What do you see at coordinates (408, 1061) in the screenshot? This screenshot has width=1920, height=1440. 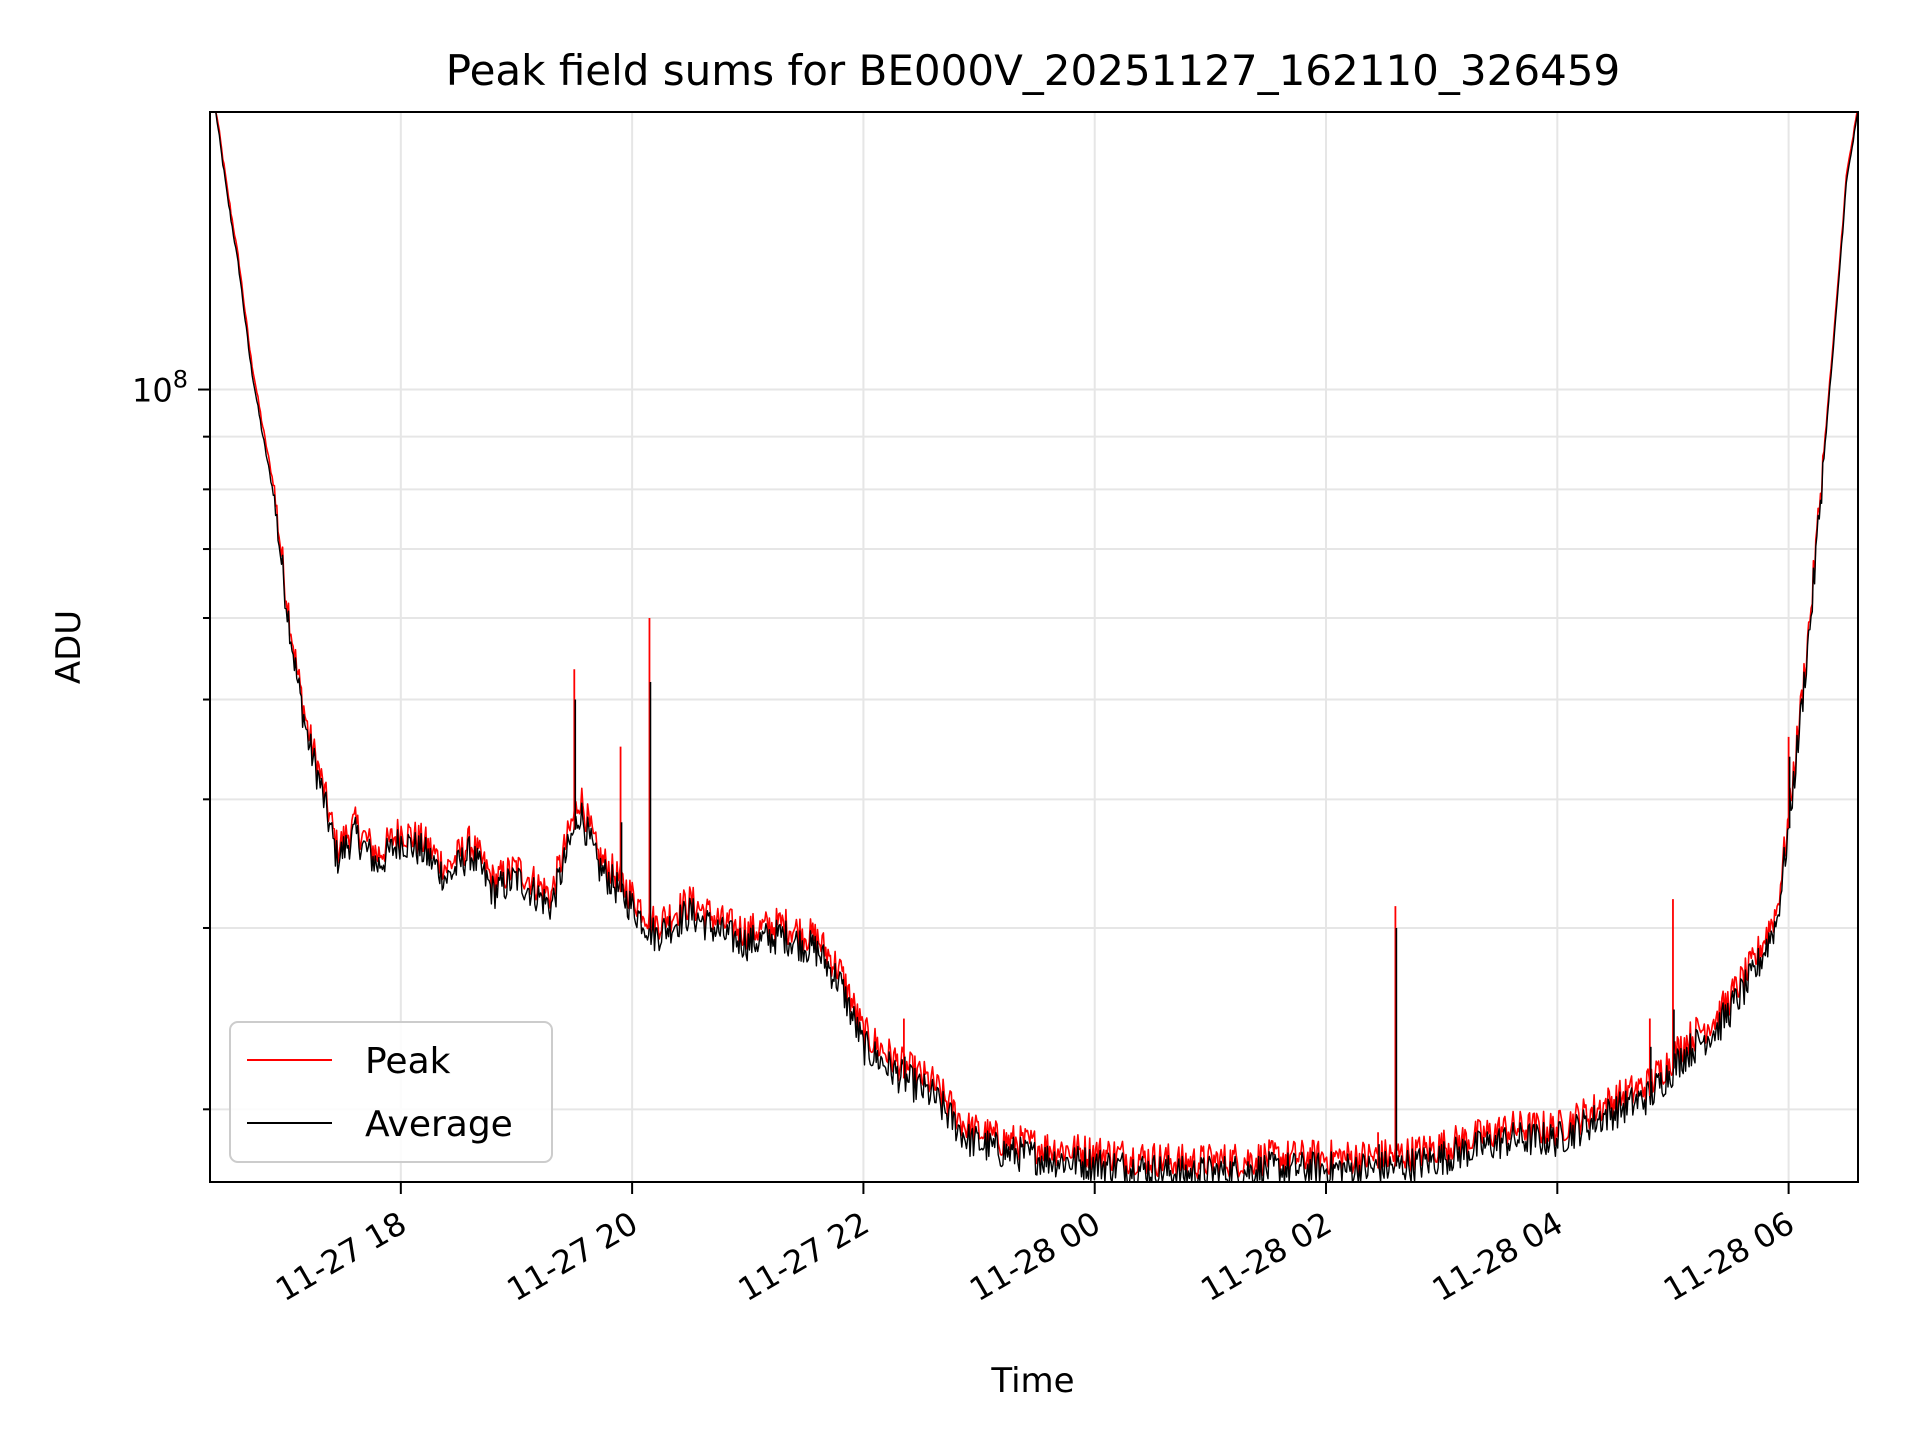 I see `legend-peak-label: Peak` at bounding box center [408, 1061].